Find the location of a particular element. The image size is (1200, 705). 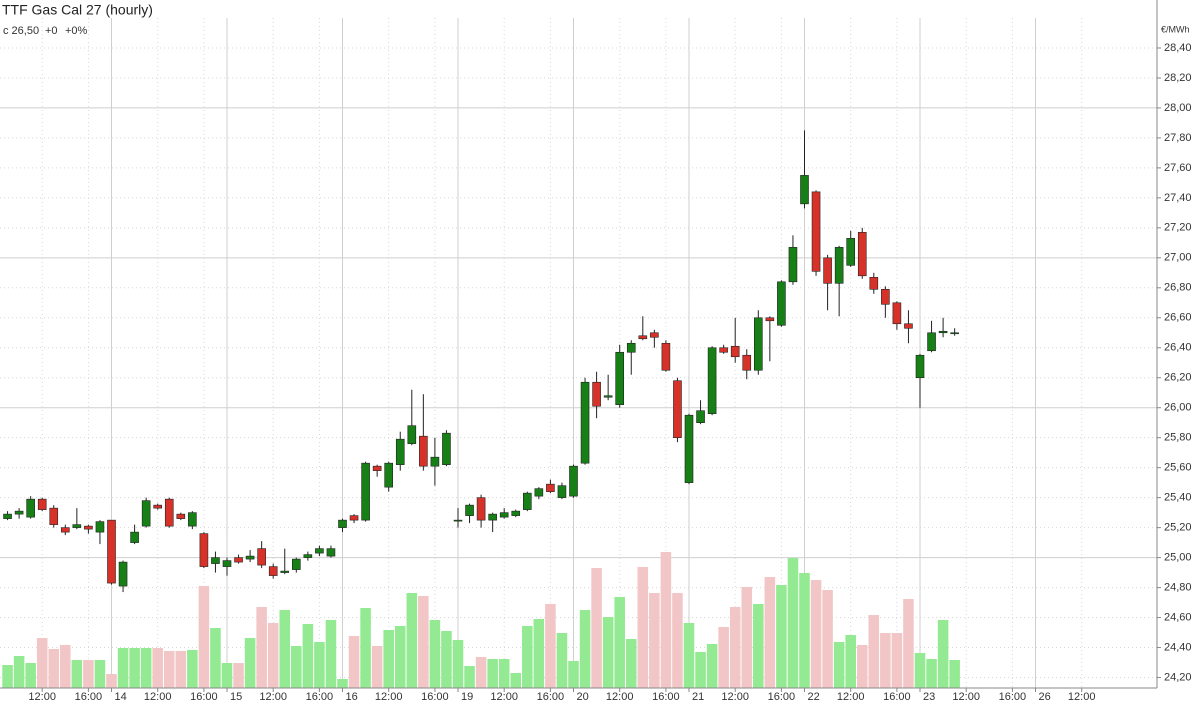

change-percent: +0% is located at coordinates (76, 31).